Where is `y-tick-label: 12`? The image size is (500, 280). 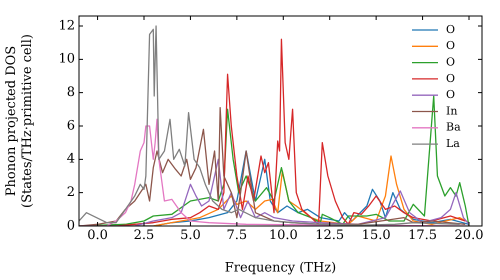 y-tick-label: 12 is located at coordinates (66, 26).